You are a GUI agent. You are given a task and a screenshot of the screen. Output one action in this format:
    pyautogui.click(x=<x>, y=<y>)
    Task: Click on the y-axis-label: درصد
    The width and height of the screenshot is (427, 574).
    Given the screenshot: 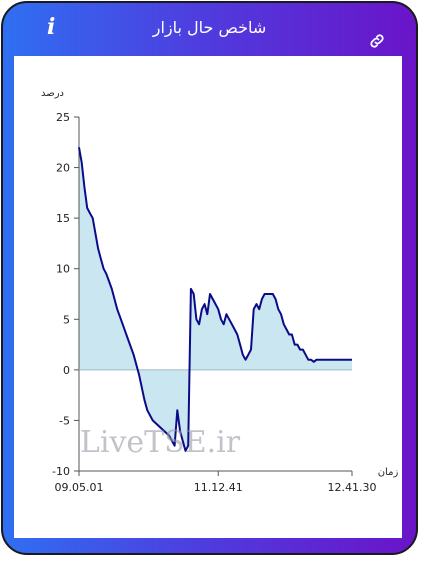 What is the action you would take?
    pyautogui.click(x=52, y=93)
    